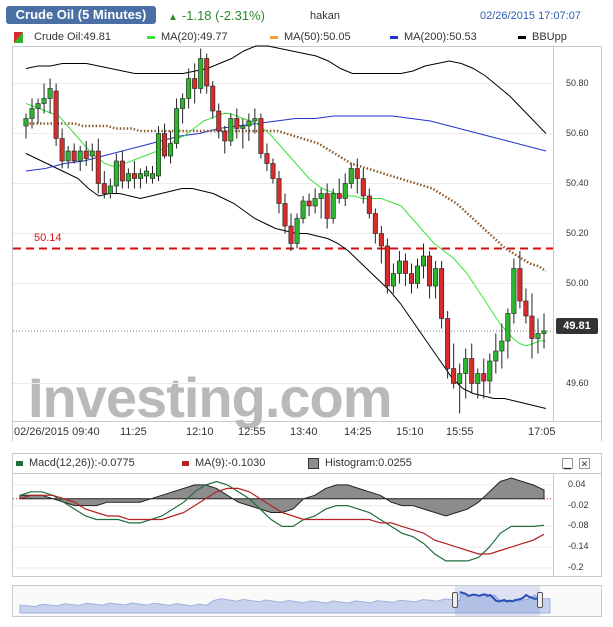 The height and width of the screenshot is (627, 613). I want to click on price-tick-label: 50.00, so click(577, 282).